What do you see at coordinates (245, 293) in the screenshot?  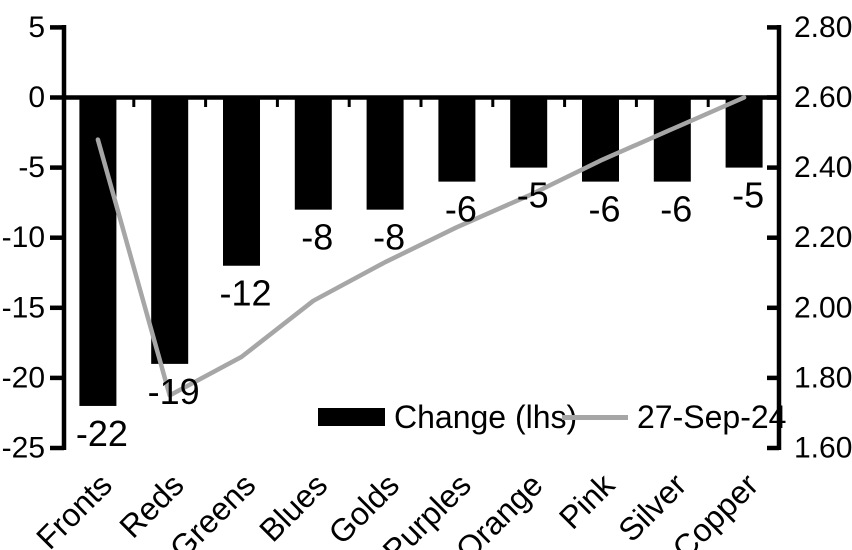 I see `bar-data-label: -12` at bounding box center [245, 293].